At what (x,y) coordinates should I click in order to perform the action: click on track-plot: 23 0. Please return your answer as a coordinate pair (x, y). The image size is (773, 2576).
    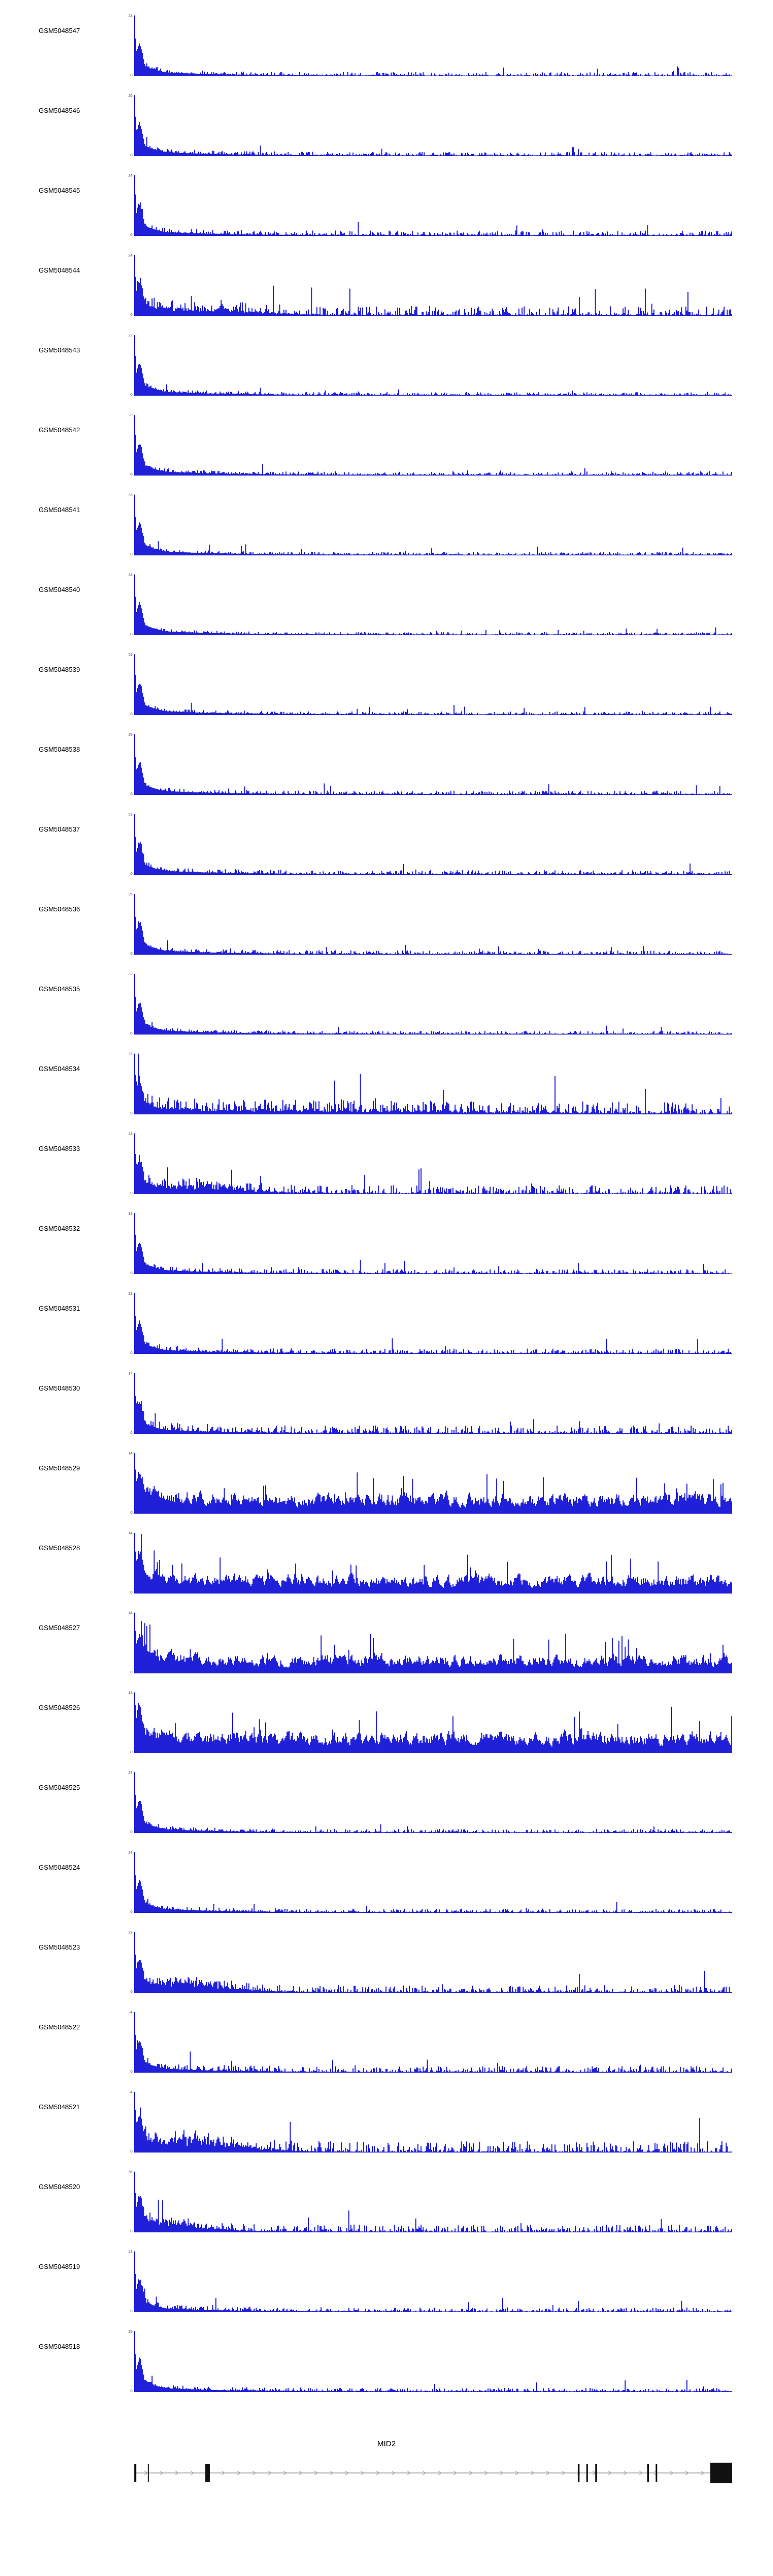
    Looking at the image, I should click on (430, 1963).